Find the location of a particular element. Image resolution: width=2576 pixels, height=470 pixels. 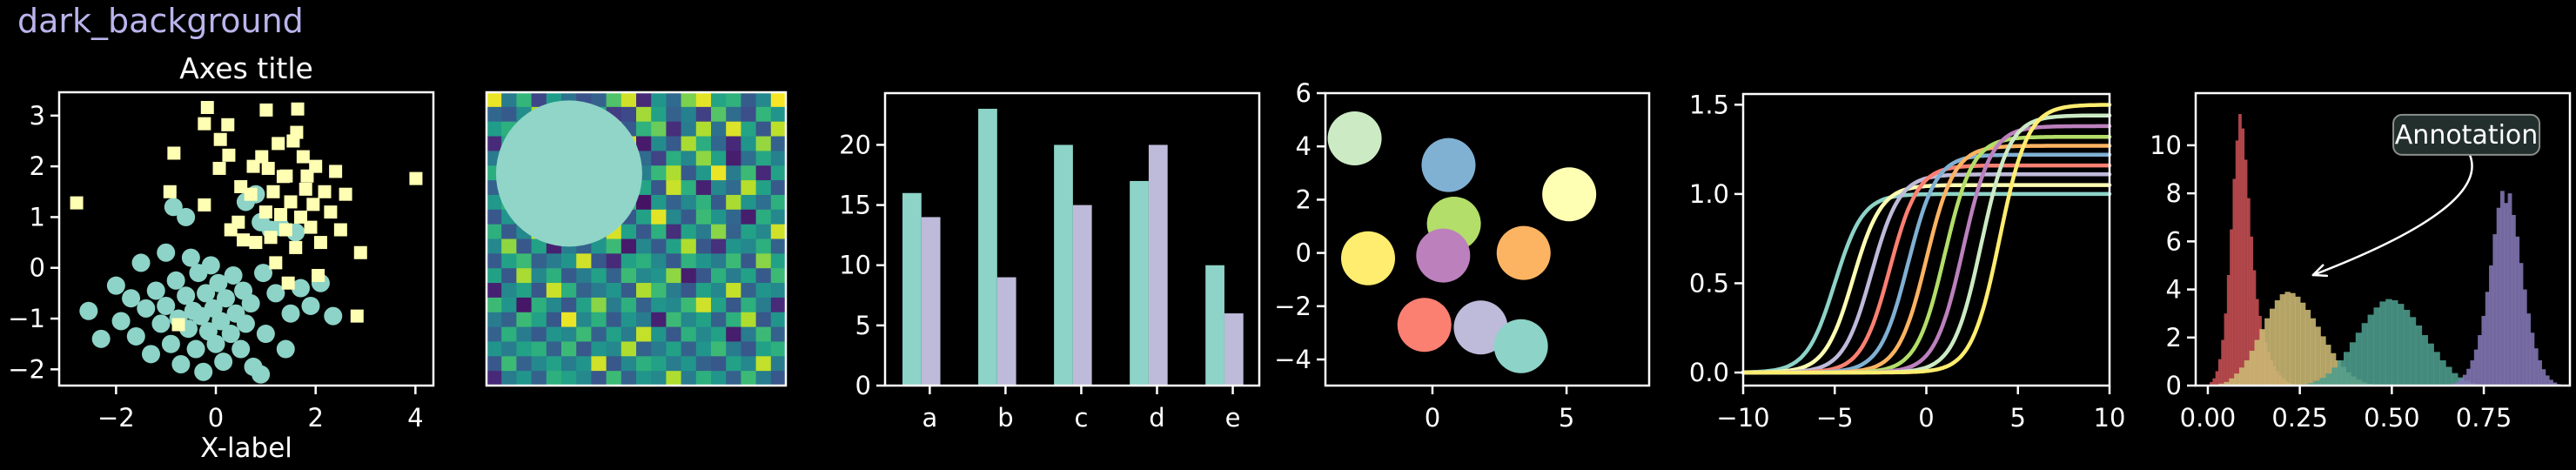

x-axis-label: X-label is located at coordinates (246, 448).